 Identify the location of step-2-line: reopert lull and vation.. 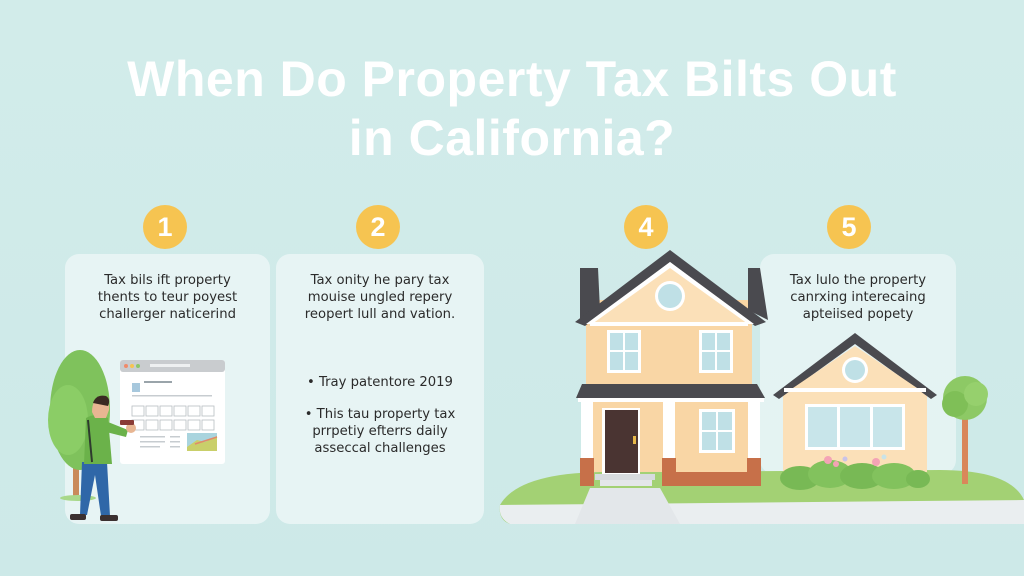
(380, 314).